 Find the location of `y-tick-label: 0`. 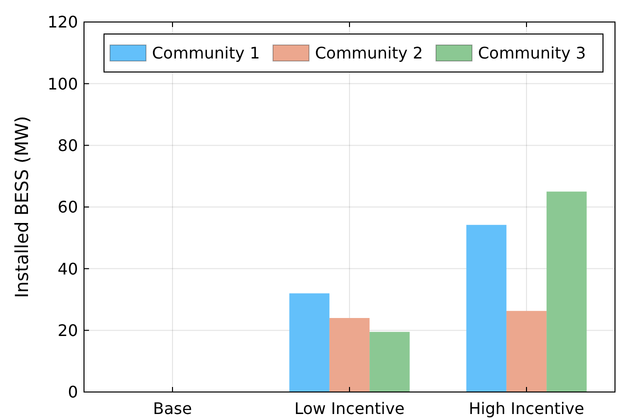

y-tick-label: 0 is located at coordinates (73, 392).